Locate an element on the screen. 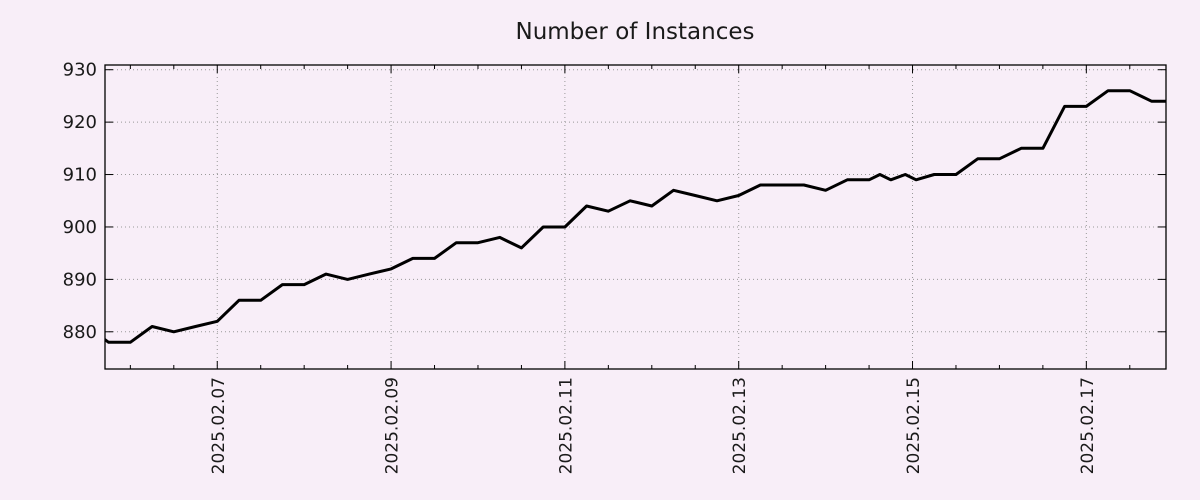 The height and width of the screenshot is (500, 1200). y-tick-label: 930 is located at coordinates (80, 70).